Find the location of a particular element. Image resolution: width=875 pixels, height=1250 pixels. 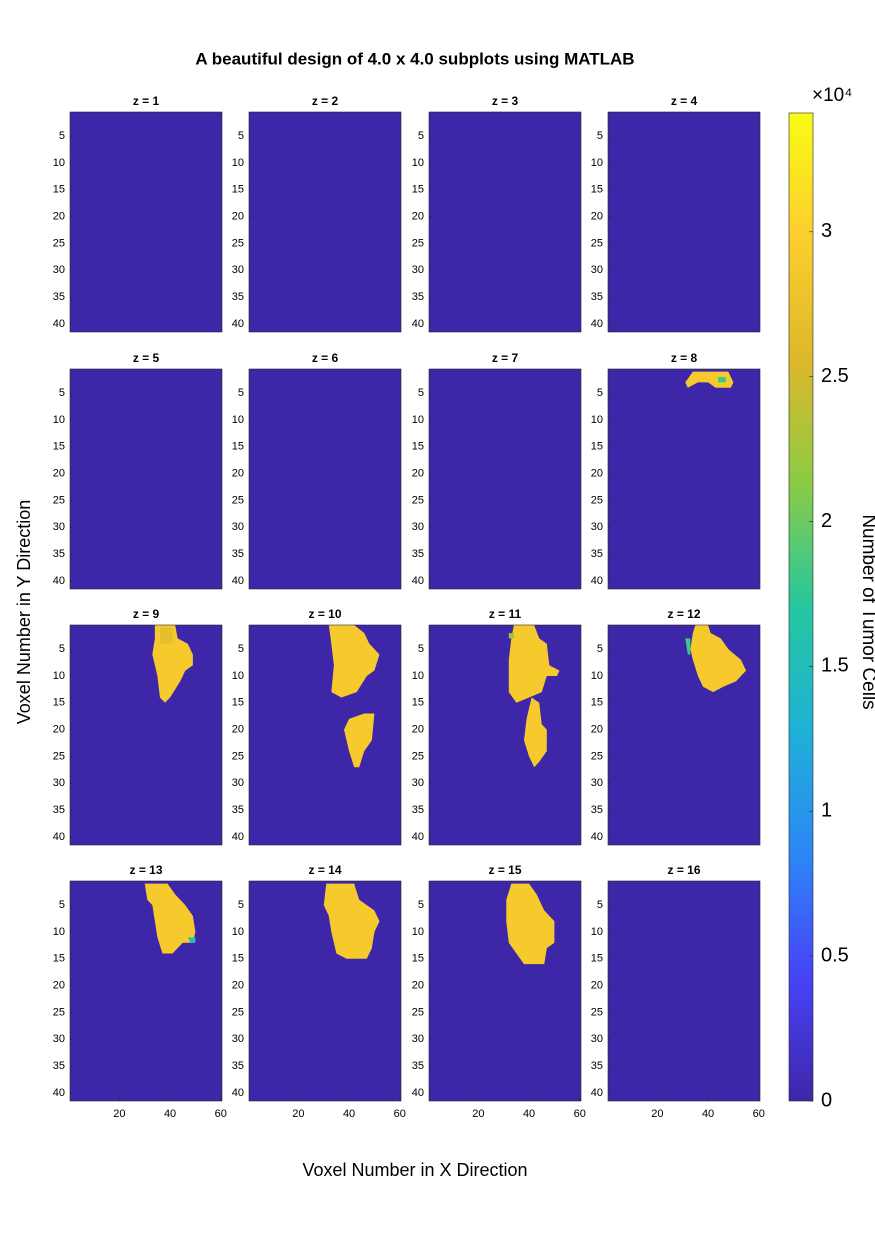

colorbar-tick-label: 2.5 is located at coordinates (835, 376).